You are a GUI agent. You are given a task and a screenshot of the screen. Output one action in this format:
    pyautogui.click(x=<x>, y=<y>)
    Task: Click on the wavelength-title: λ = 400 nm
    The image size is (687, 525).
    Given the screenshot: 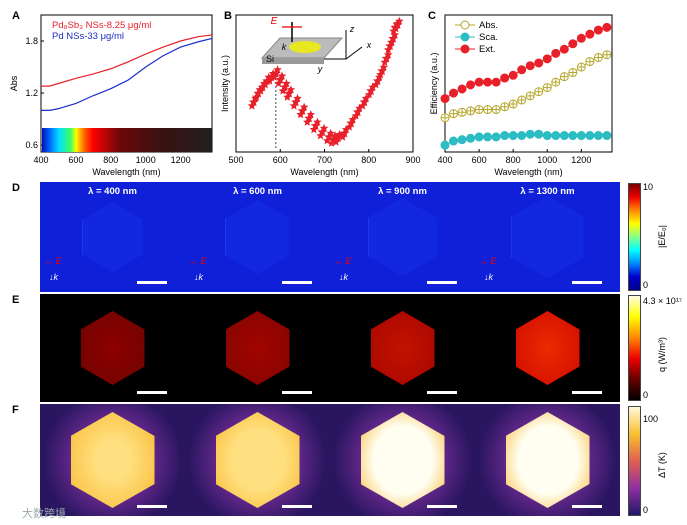 What is the action you would take?
    pyautogui.click(x=112, y=191)
    